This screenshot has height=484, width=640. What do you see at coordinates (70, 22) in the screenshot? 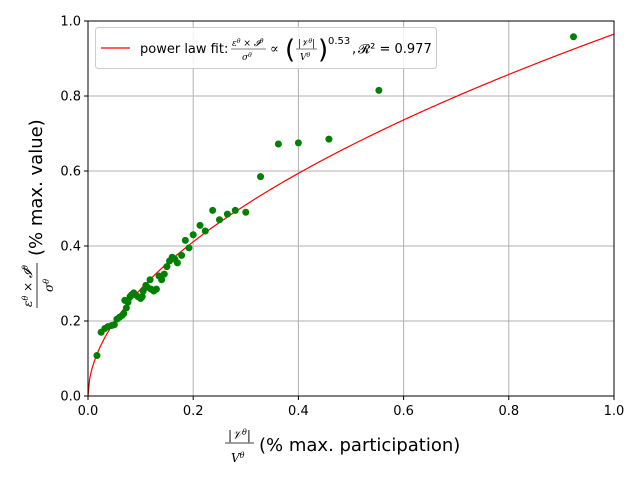
I see `y-tick-label: 1.0` at bounding box center [70, 22].